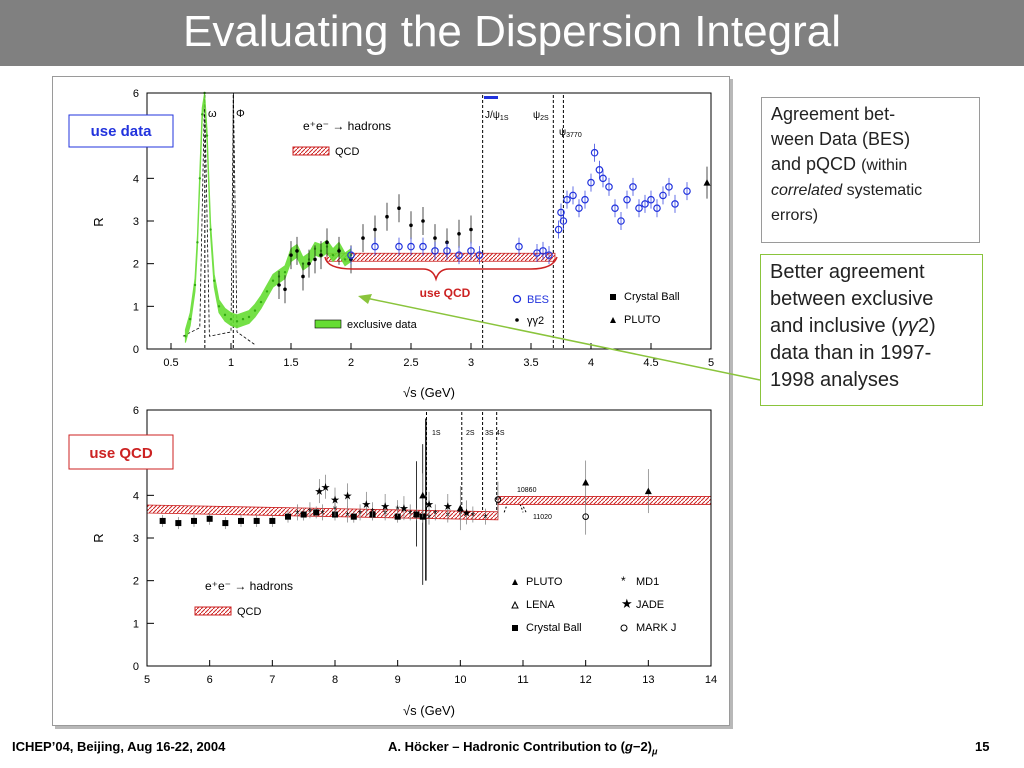 The height and width of the screenshot is (768, 1024). I want to click on bottom-y-tick-label: 1, so click(136, 624).